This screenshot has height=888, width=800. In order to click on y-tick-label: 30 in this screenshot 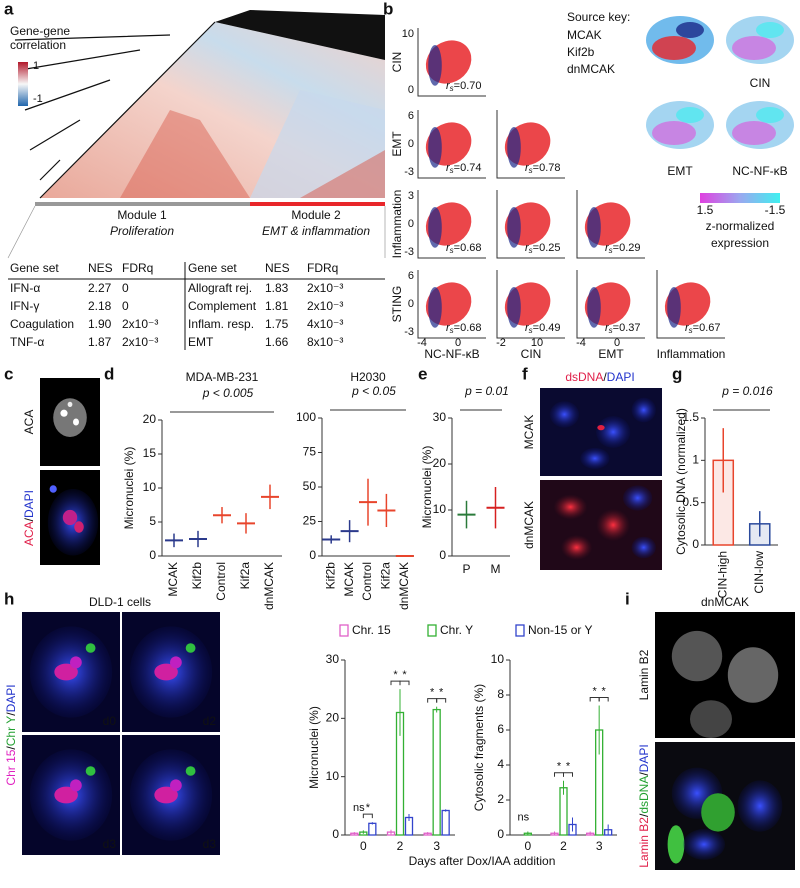, I will do `click(440, 417)`.